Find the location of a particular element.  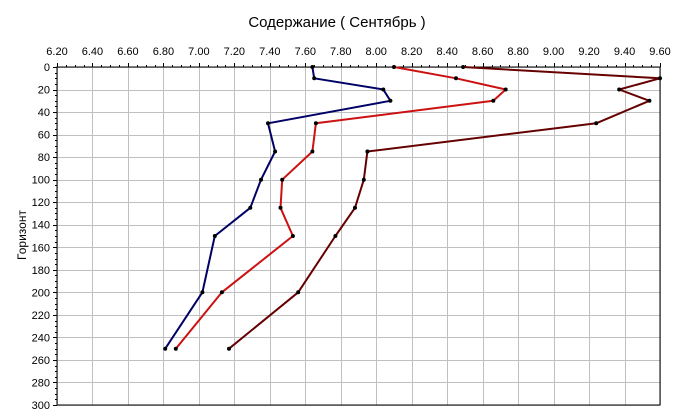

y-tick-label: 240 is located at coordinates (41, 338).